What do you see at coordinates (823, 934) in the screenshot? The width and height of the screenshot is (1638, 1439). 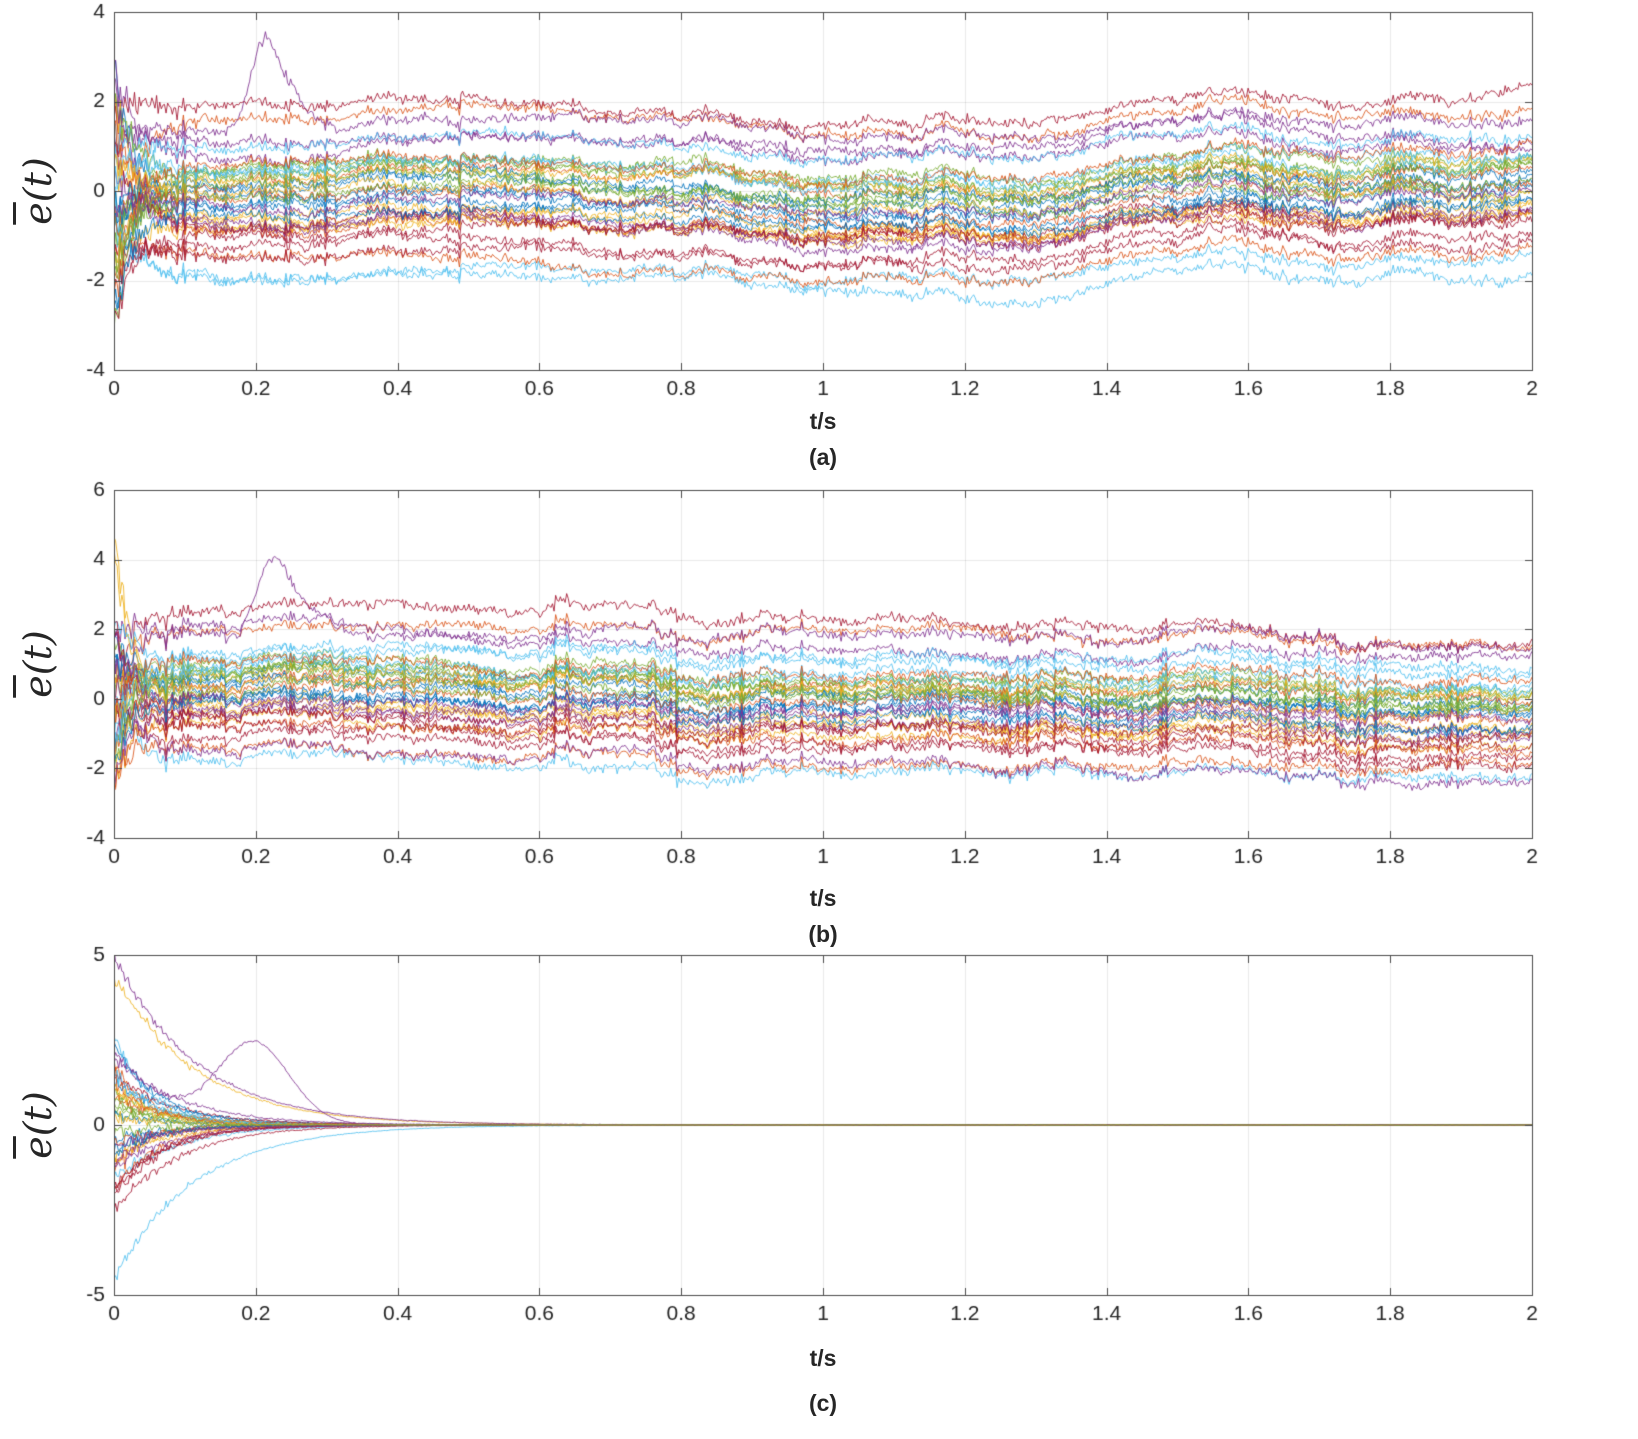 I see `subplot-b-caption: (b)` at bounding box center [823, 934].